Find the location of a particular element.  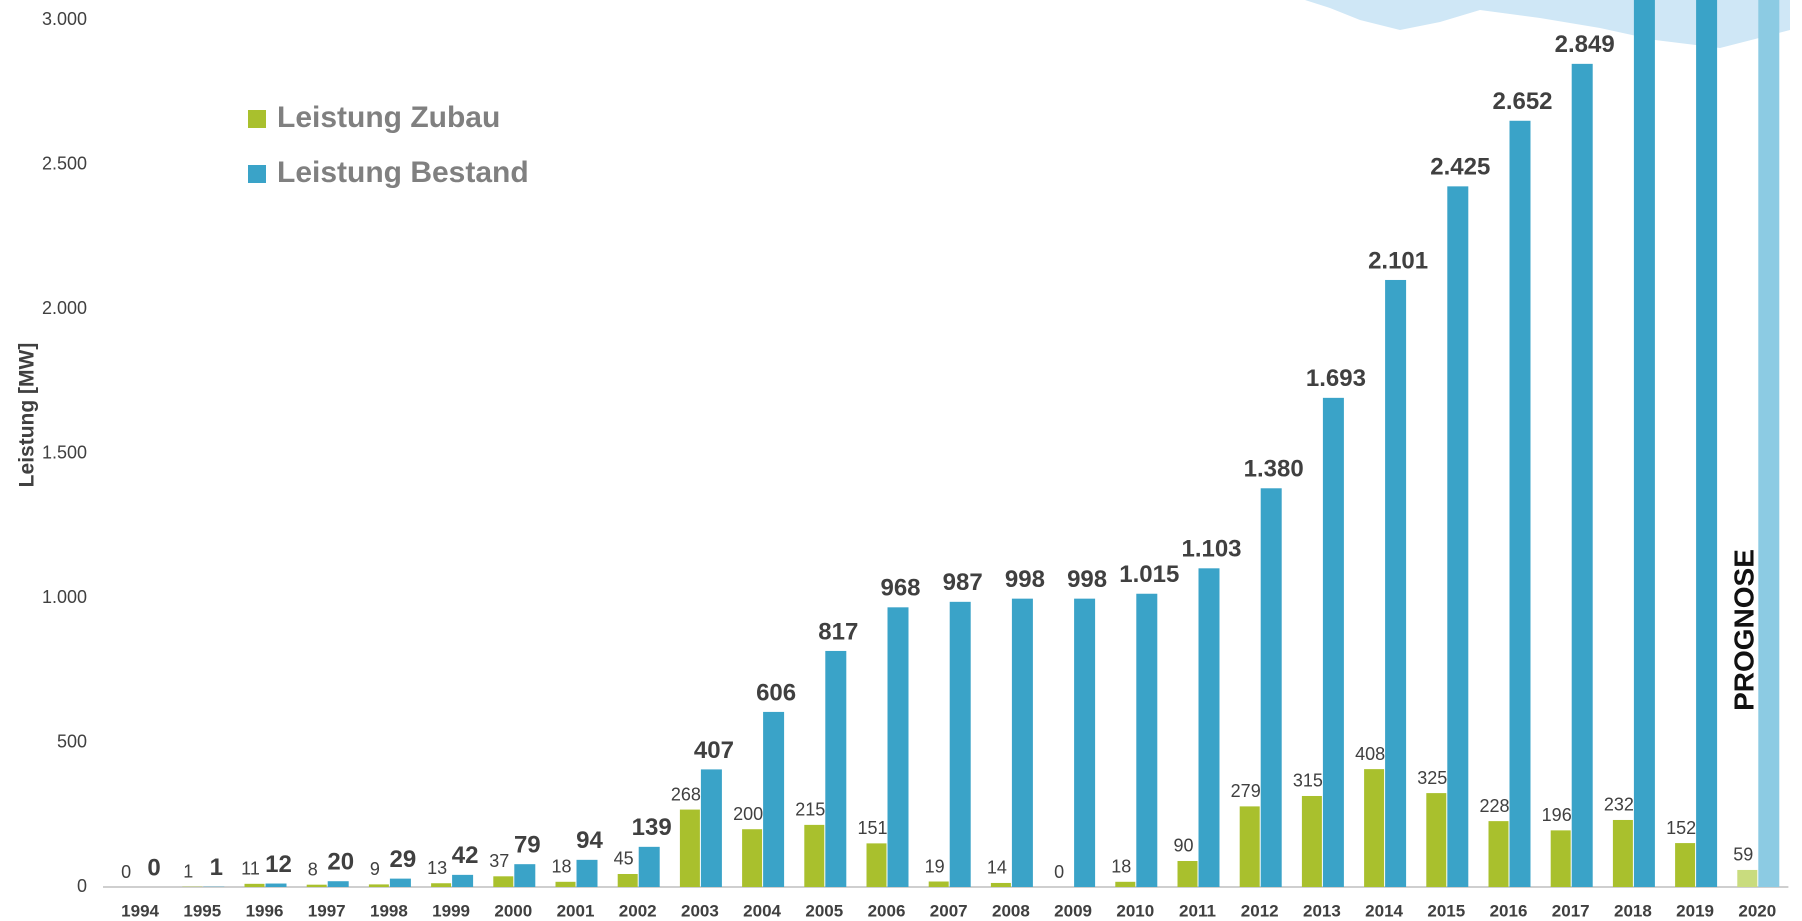

value-label: 79 is located at coordinates (527, 845).